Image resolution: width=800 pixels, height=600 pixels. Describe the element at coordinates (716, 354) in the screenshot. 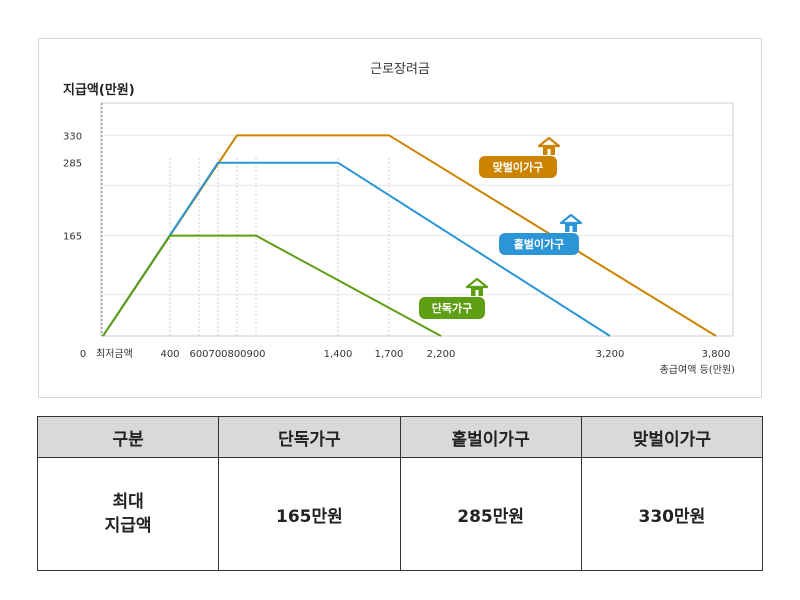

I see `x-tick-label: 3,800` at that location.